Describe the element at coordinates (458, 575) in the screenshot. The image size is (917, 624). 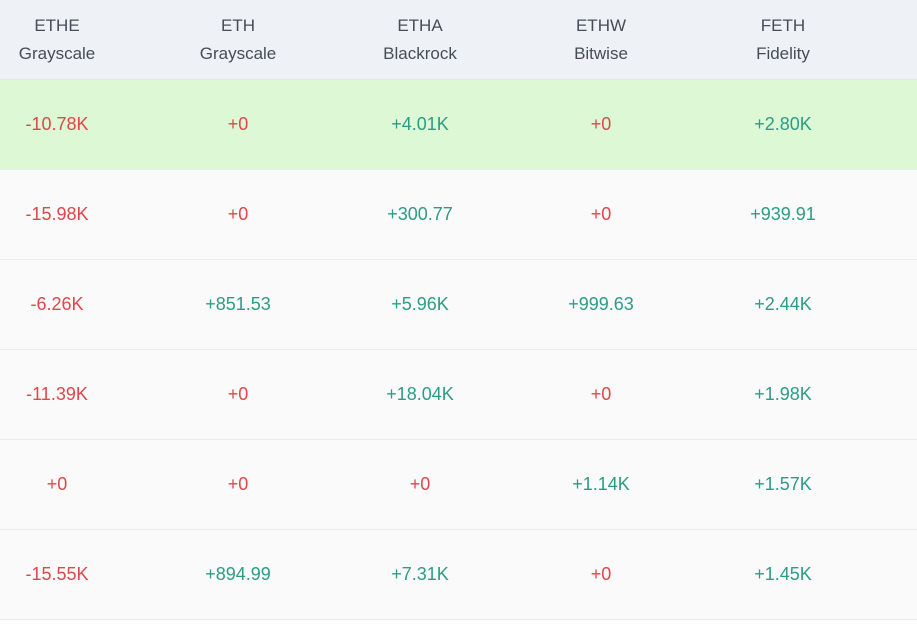
I see `table-row: -15.55K +894.99 +7.31K +0 +1.45K` at that location.